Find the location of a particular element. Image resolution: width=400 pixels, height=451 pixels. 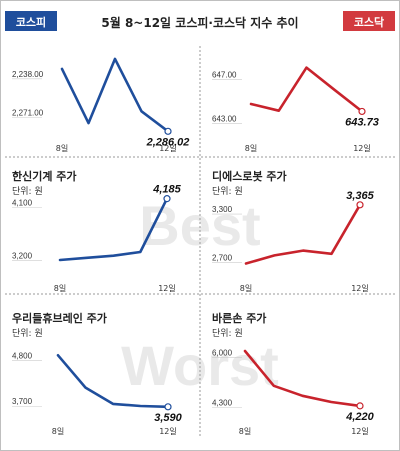

kospi-index-x-tick-label-0: 8일 is located at coordinates (62, 148).